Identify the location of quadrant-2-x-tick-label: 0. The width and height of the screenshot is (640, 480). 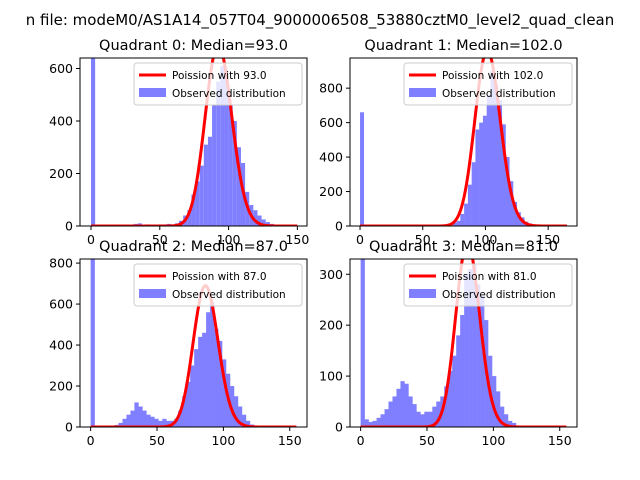
(91, 440).